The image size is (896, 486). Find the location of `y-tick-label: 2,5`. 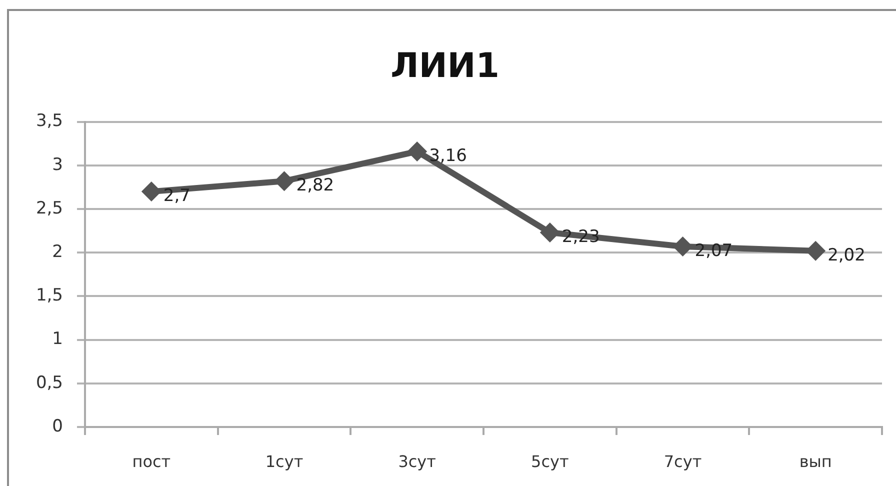

y-tick-label: 2,5 is located at coordinates (49, 208).